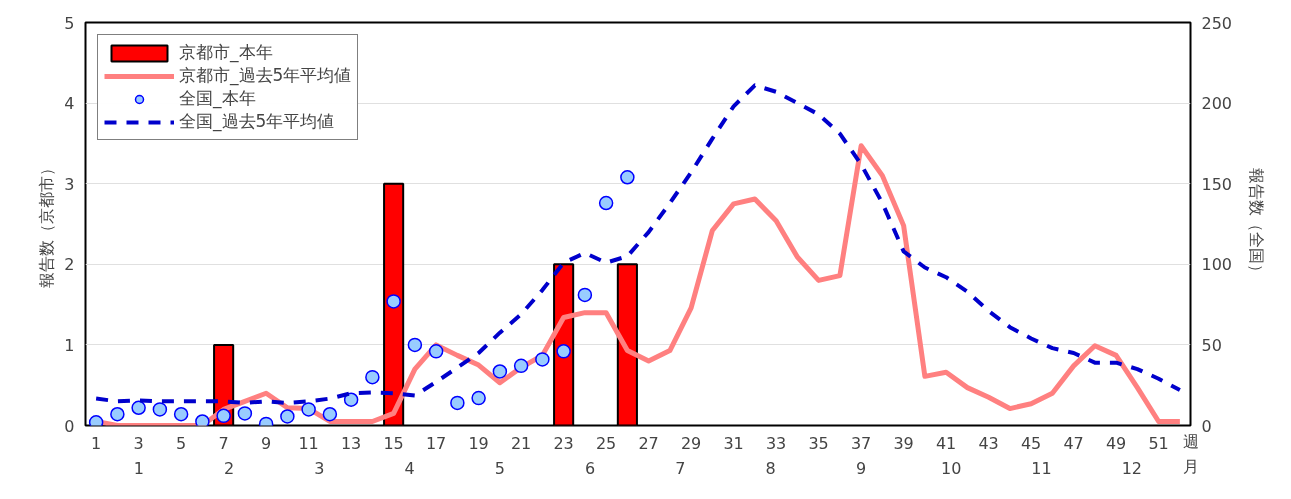 Image resolution: width=1291 pixels, height=499 pixels. Describe the element at coordinates (138, 443) in the screenshot. I see `x-tick-label: 3` at that location.